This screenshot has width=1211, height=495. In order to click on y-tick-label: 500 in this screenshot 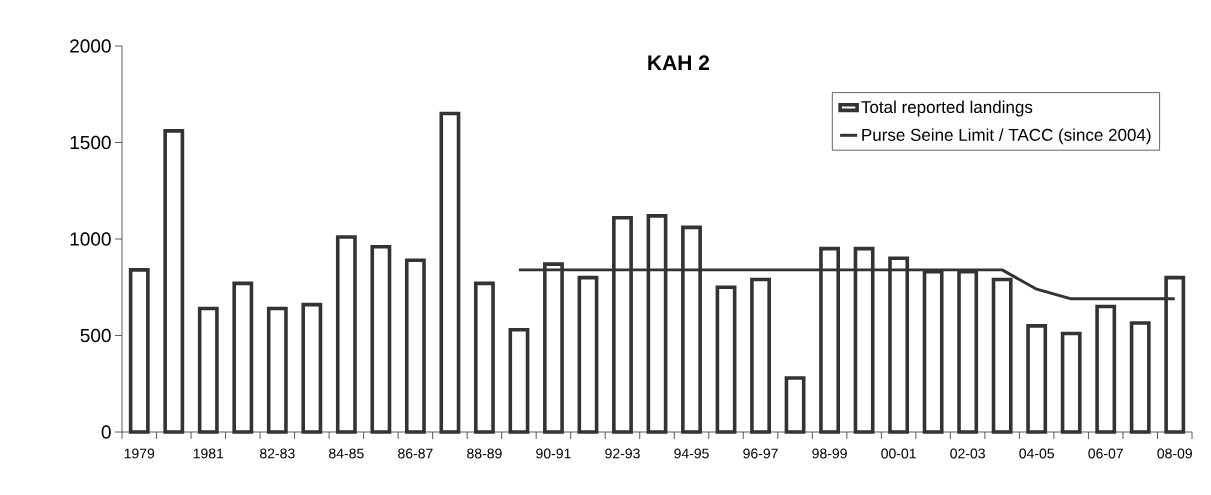, I will do `click(95, 335)`.